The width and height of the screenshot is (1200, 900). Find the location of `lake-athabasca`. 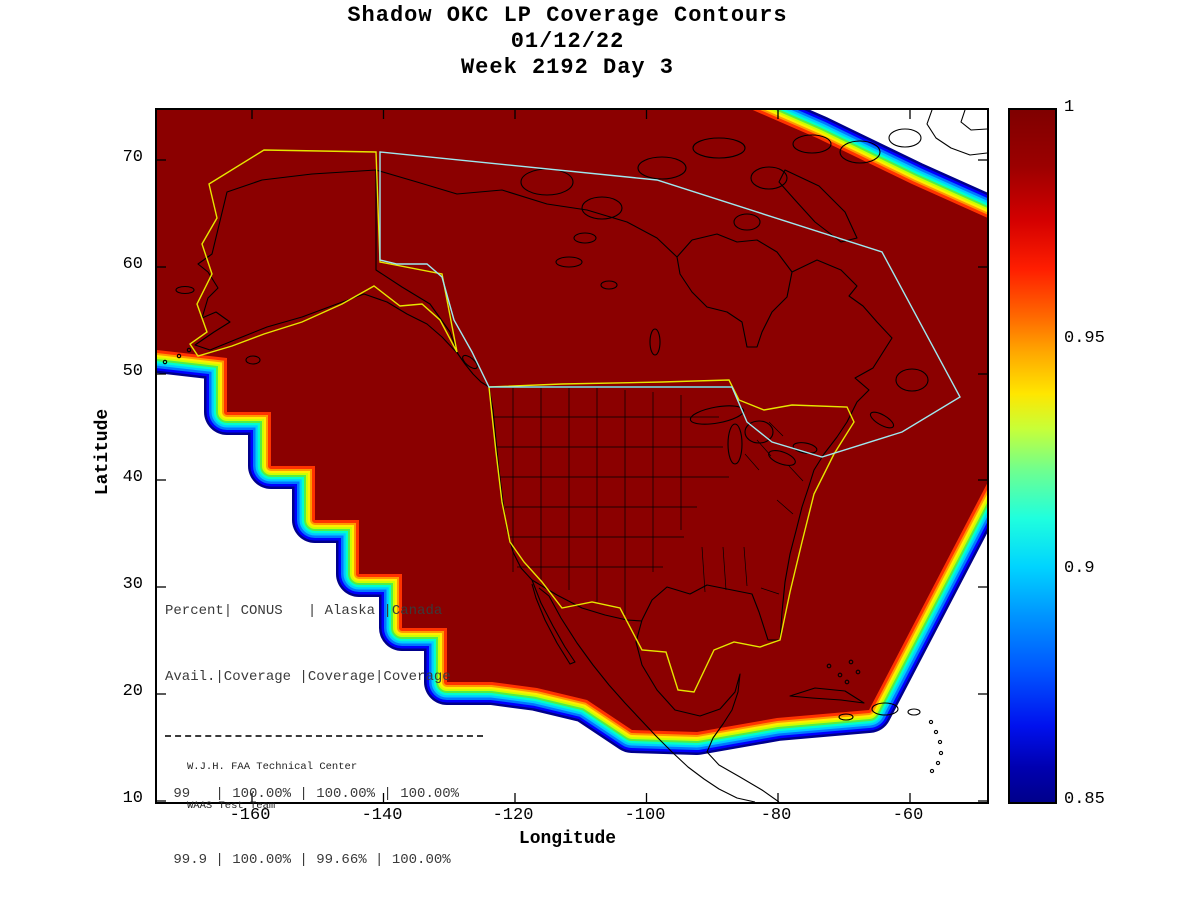

lake-athabasca is located at coordinates (609, 285).